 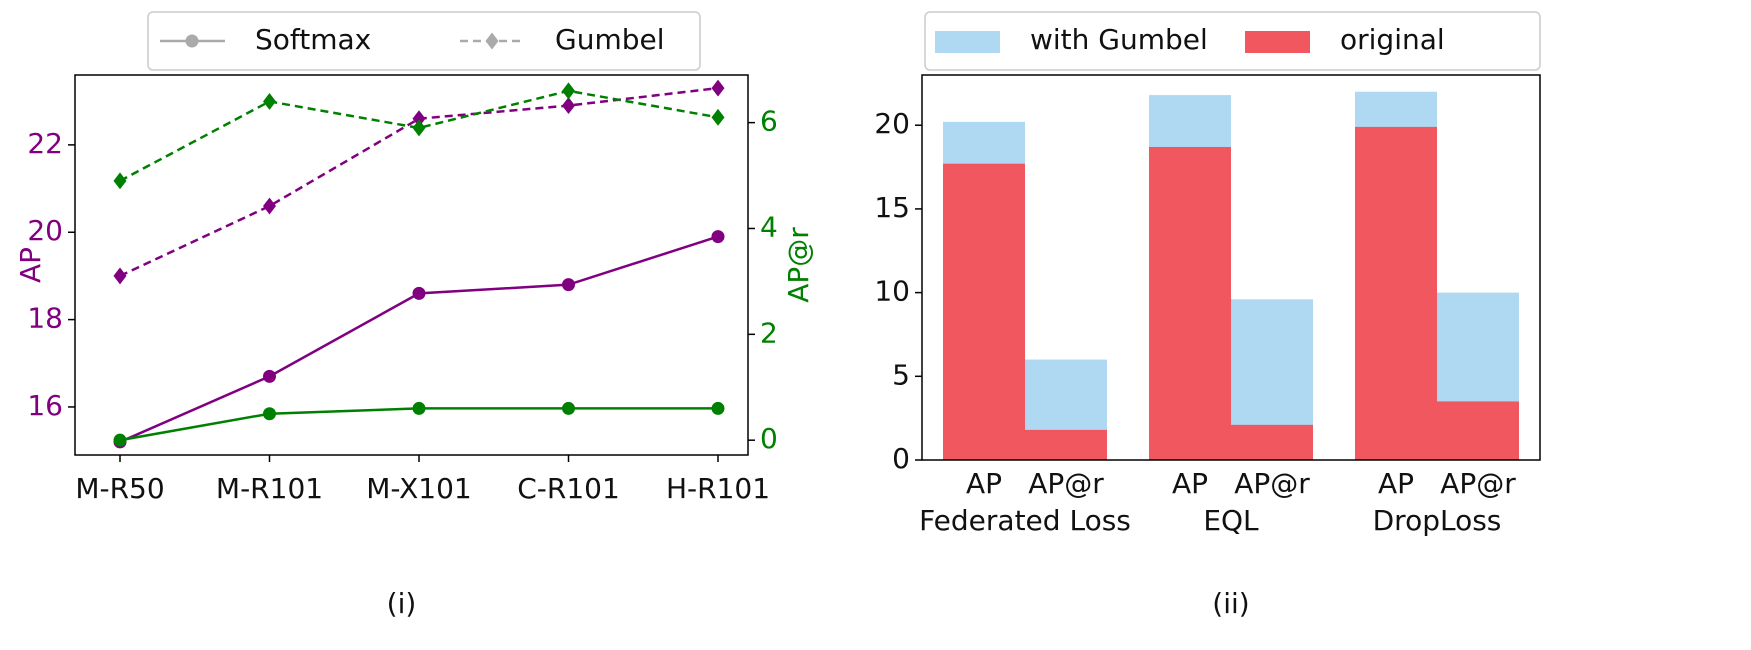 I want to click on y-tick-label: 10, so click(x=892, y=291).